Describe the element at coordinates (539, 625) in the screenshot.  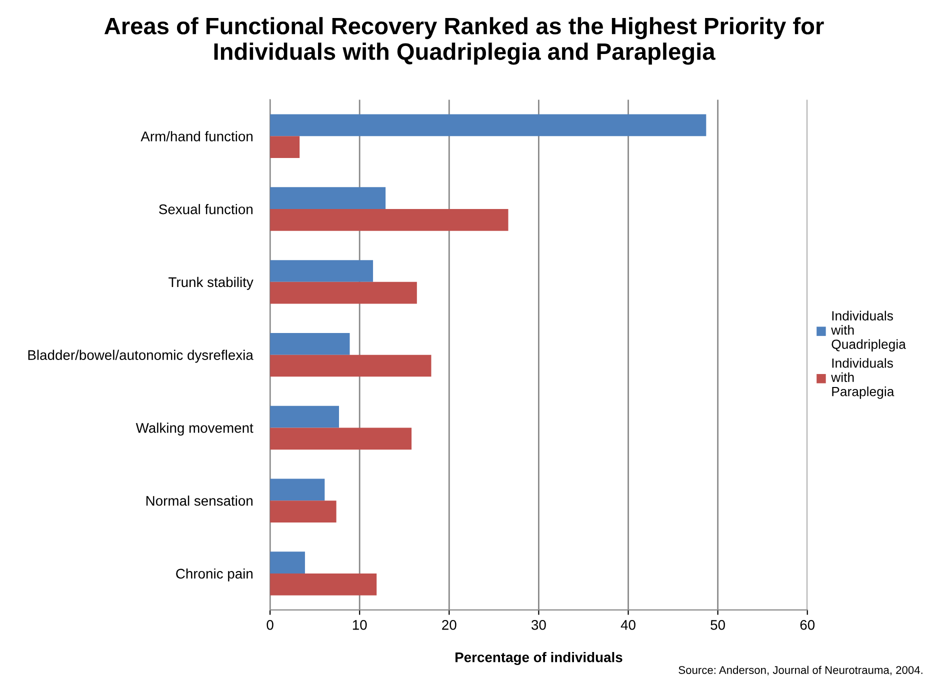
I see `x-tick-label: 30` at that location.